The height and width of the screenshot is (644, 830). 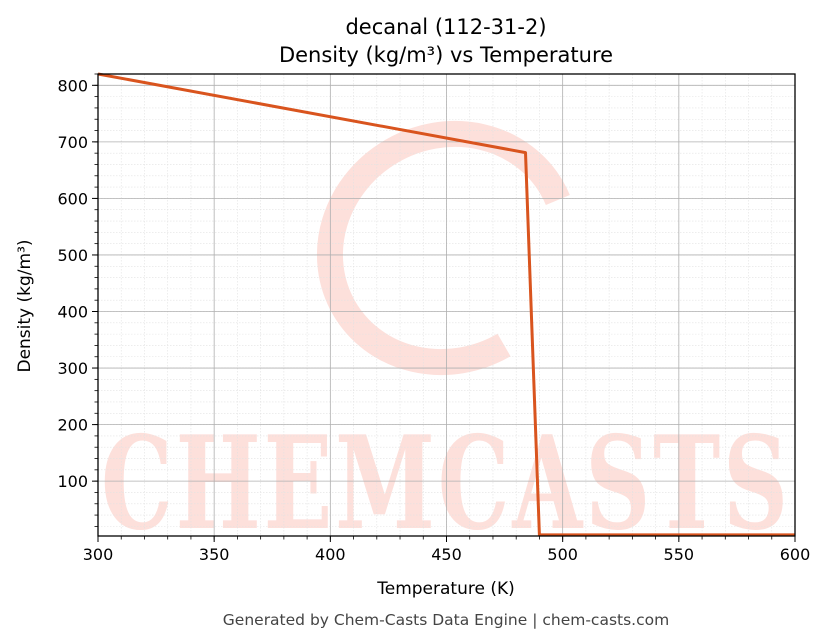 I want to click on x-axis-label: Temperature (K), so click(x=445, y=589).